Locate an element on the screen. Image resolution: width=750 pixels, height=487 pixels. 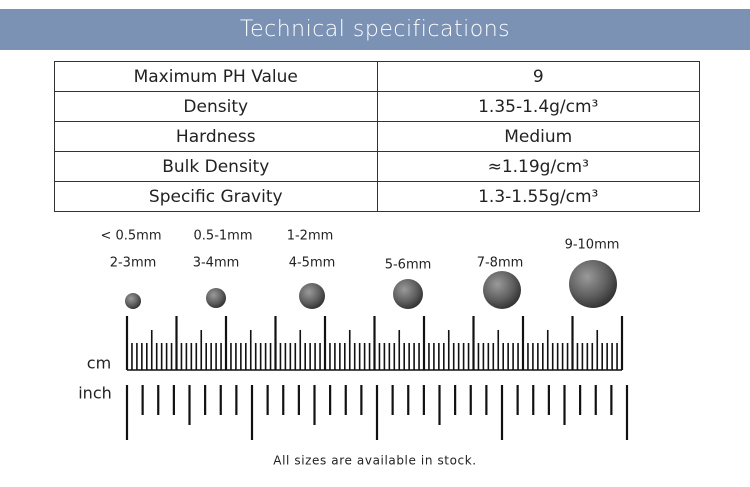
spec-name: Hardness is located at coordinates (216, 136).